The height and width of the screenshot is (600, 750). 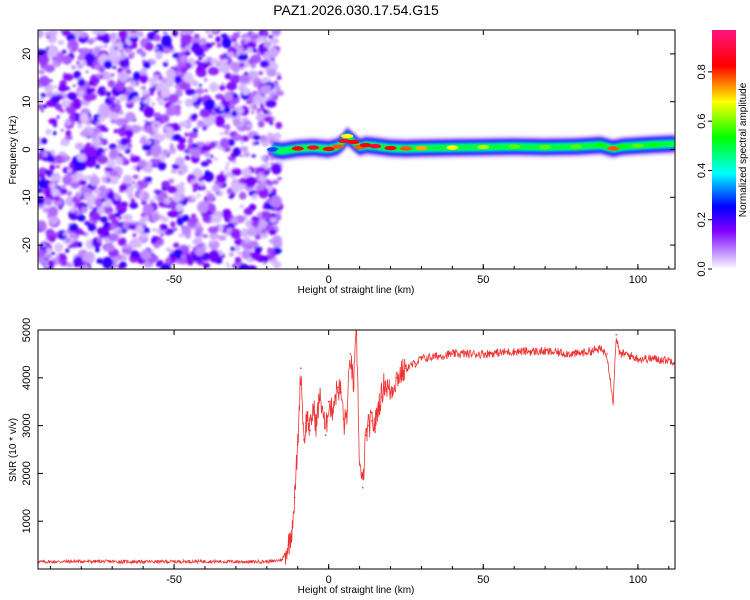 I want to click on spectrogram-y-axis-label: Frequency (Hz), so click(x=13, y=150).